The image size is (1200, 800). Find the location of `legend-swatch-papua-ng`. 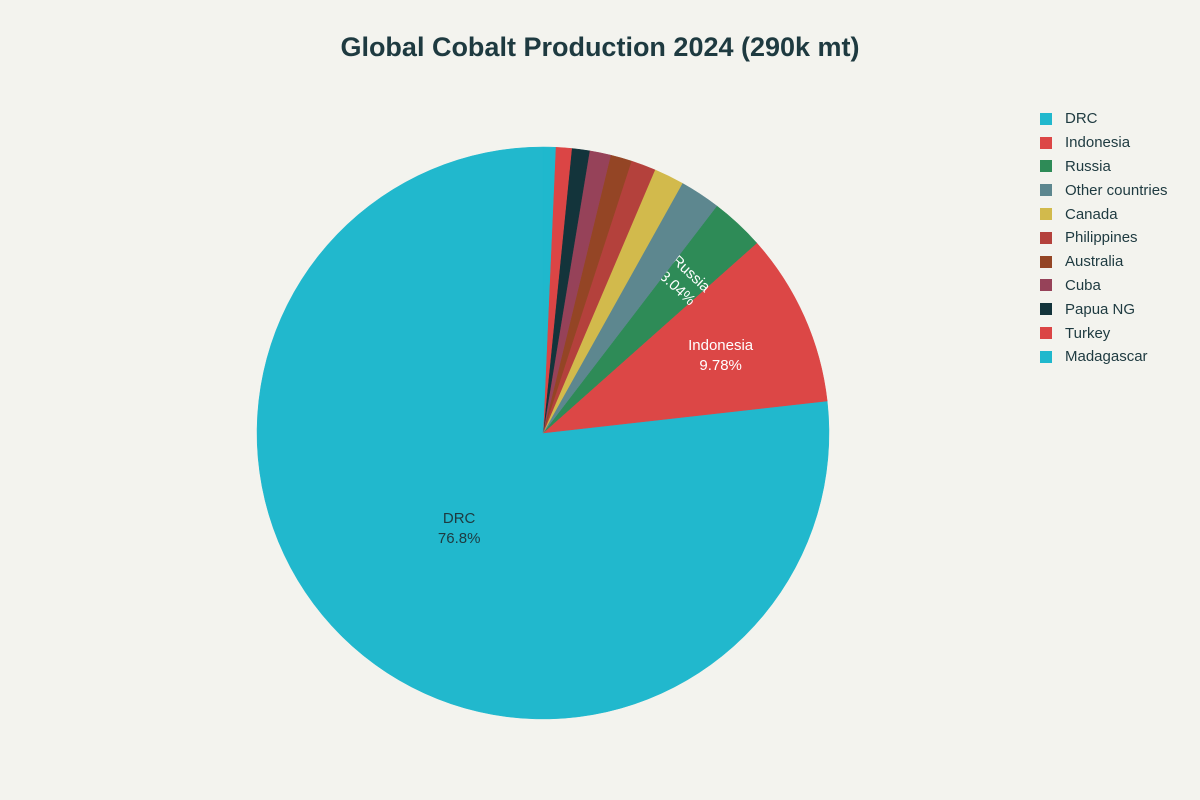

legend-swatch-papua-ng is located at coordinates (1046, 309).